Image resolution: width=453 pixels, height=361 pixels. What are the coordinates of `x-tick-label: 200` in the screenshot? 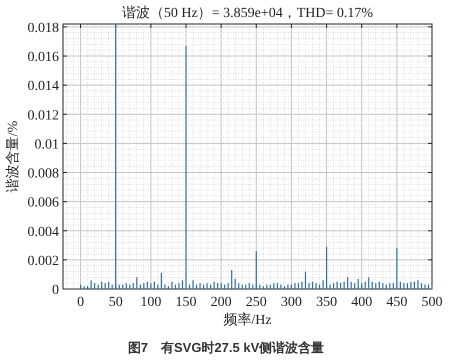 It's located at (221, 302).